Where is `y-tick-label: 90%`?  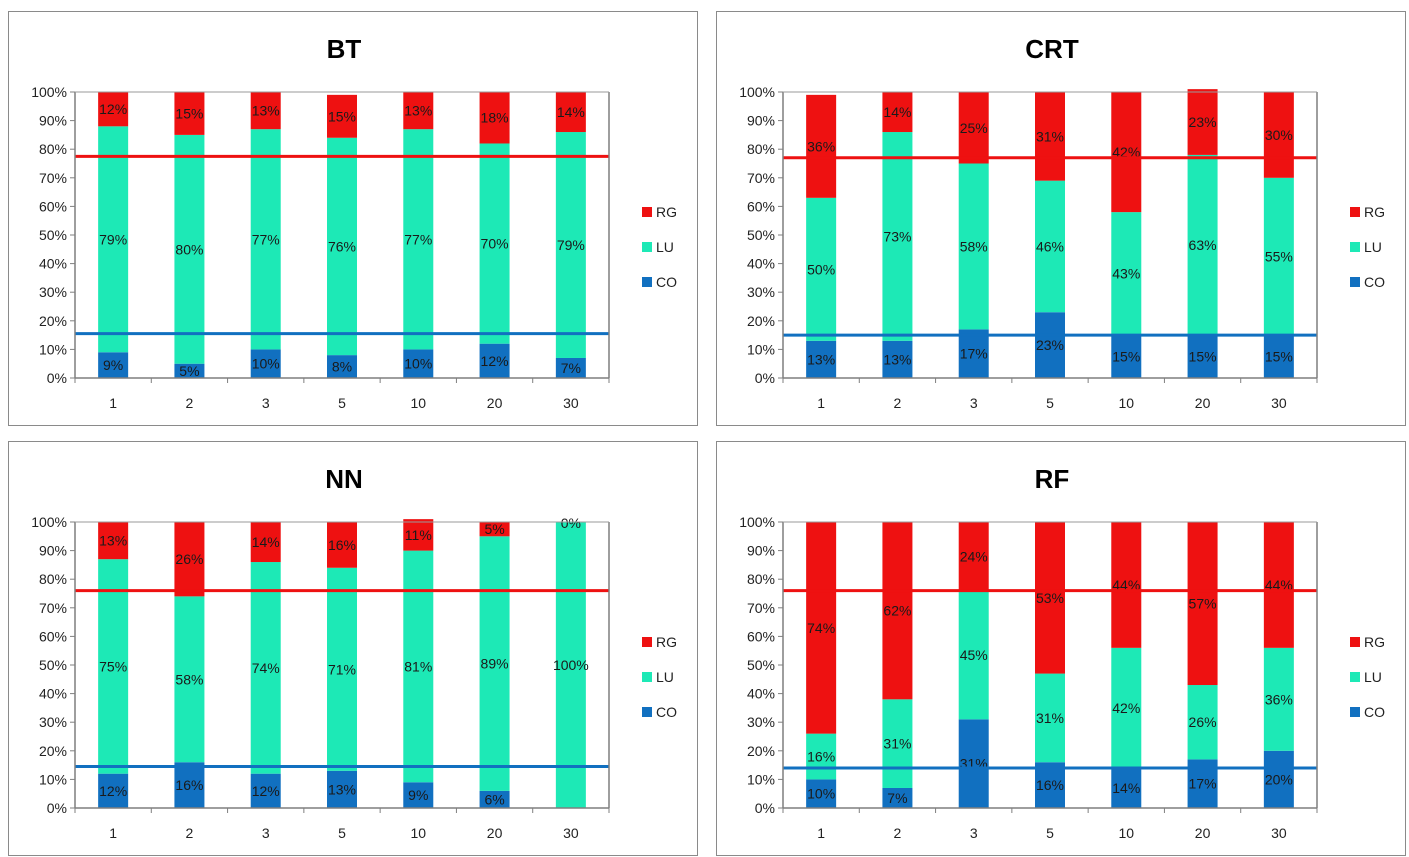 y-tick-label: 90% is located at coordinates (53, 551).